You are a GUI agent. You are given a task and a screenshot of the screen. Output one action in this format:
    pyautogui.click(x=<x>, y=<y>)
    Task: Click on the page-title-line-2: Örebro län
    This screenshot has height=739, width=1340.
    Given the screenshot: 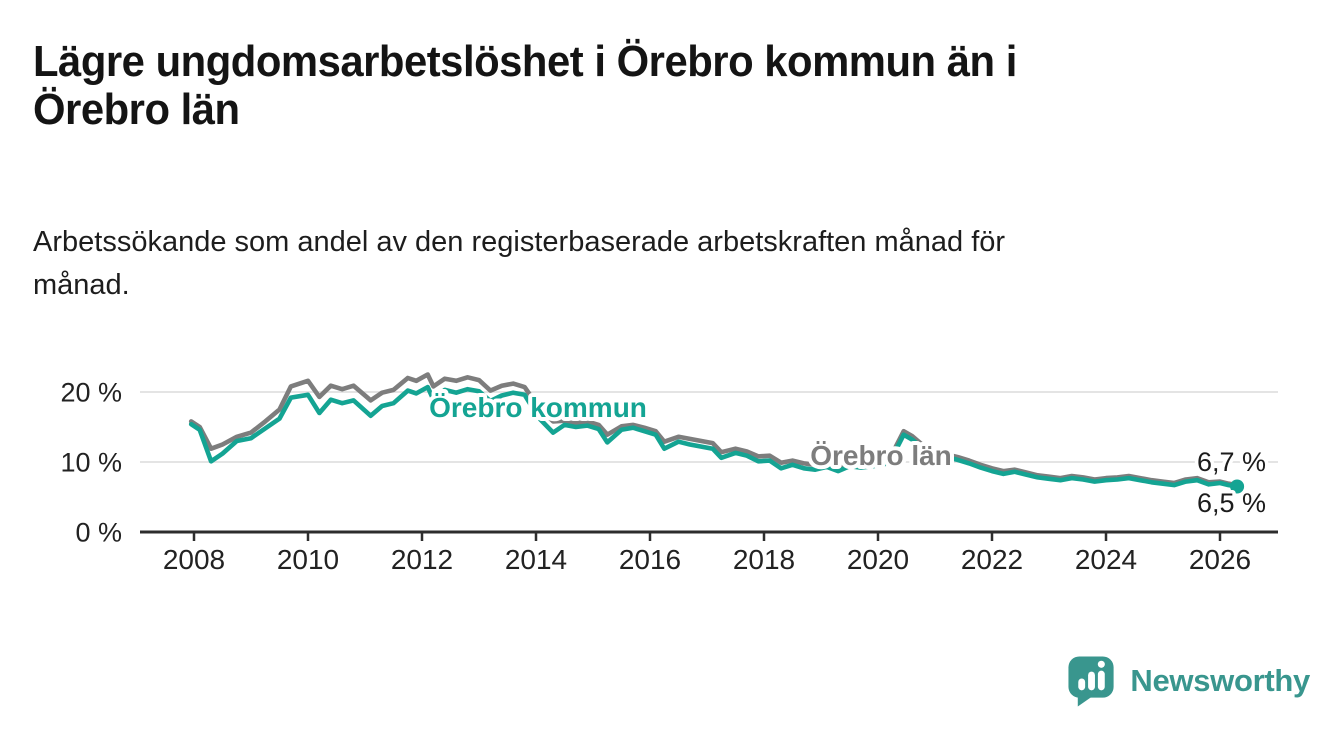 What is the action you would take?
    pyautogui.click(x=136, y=109)
    